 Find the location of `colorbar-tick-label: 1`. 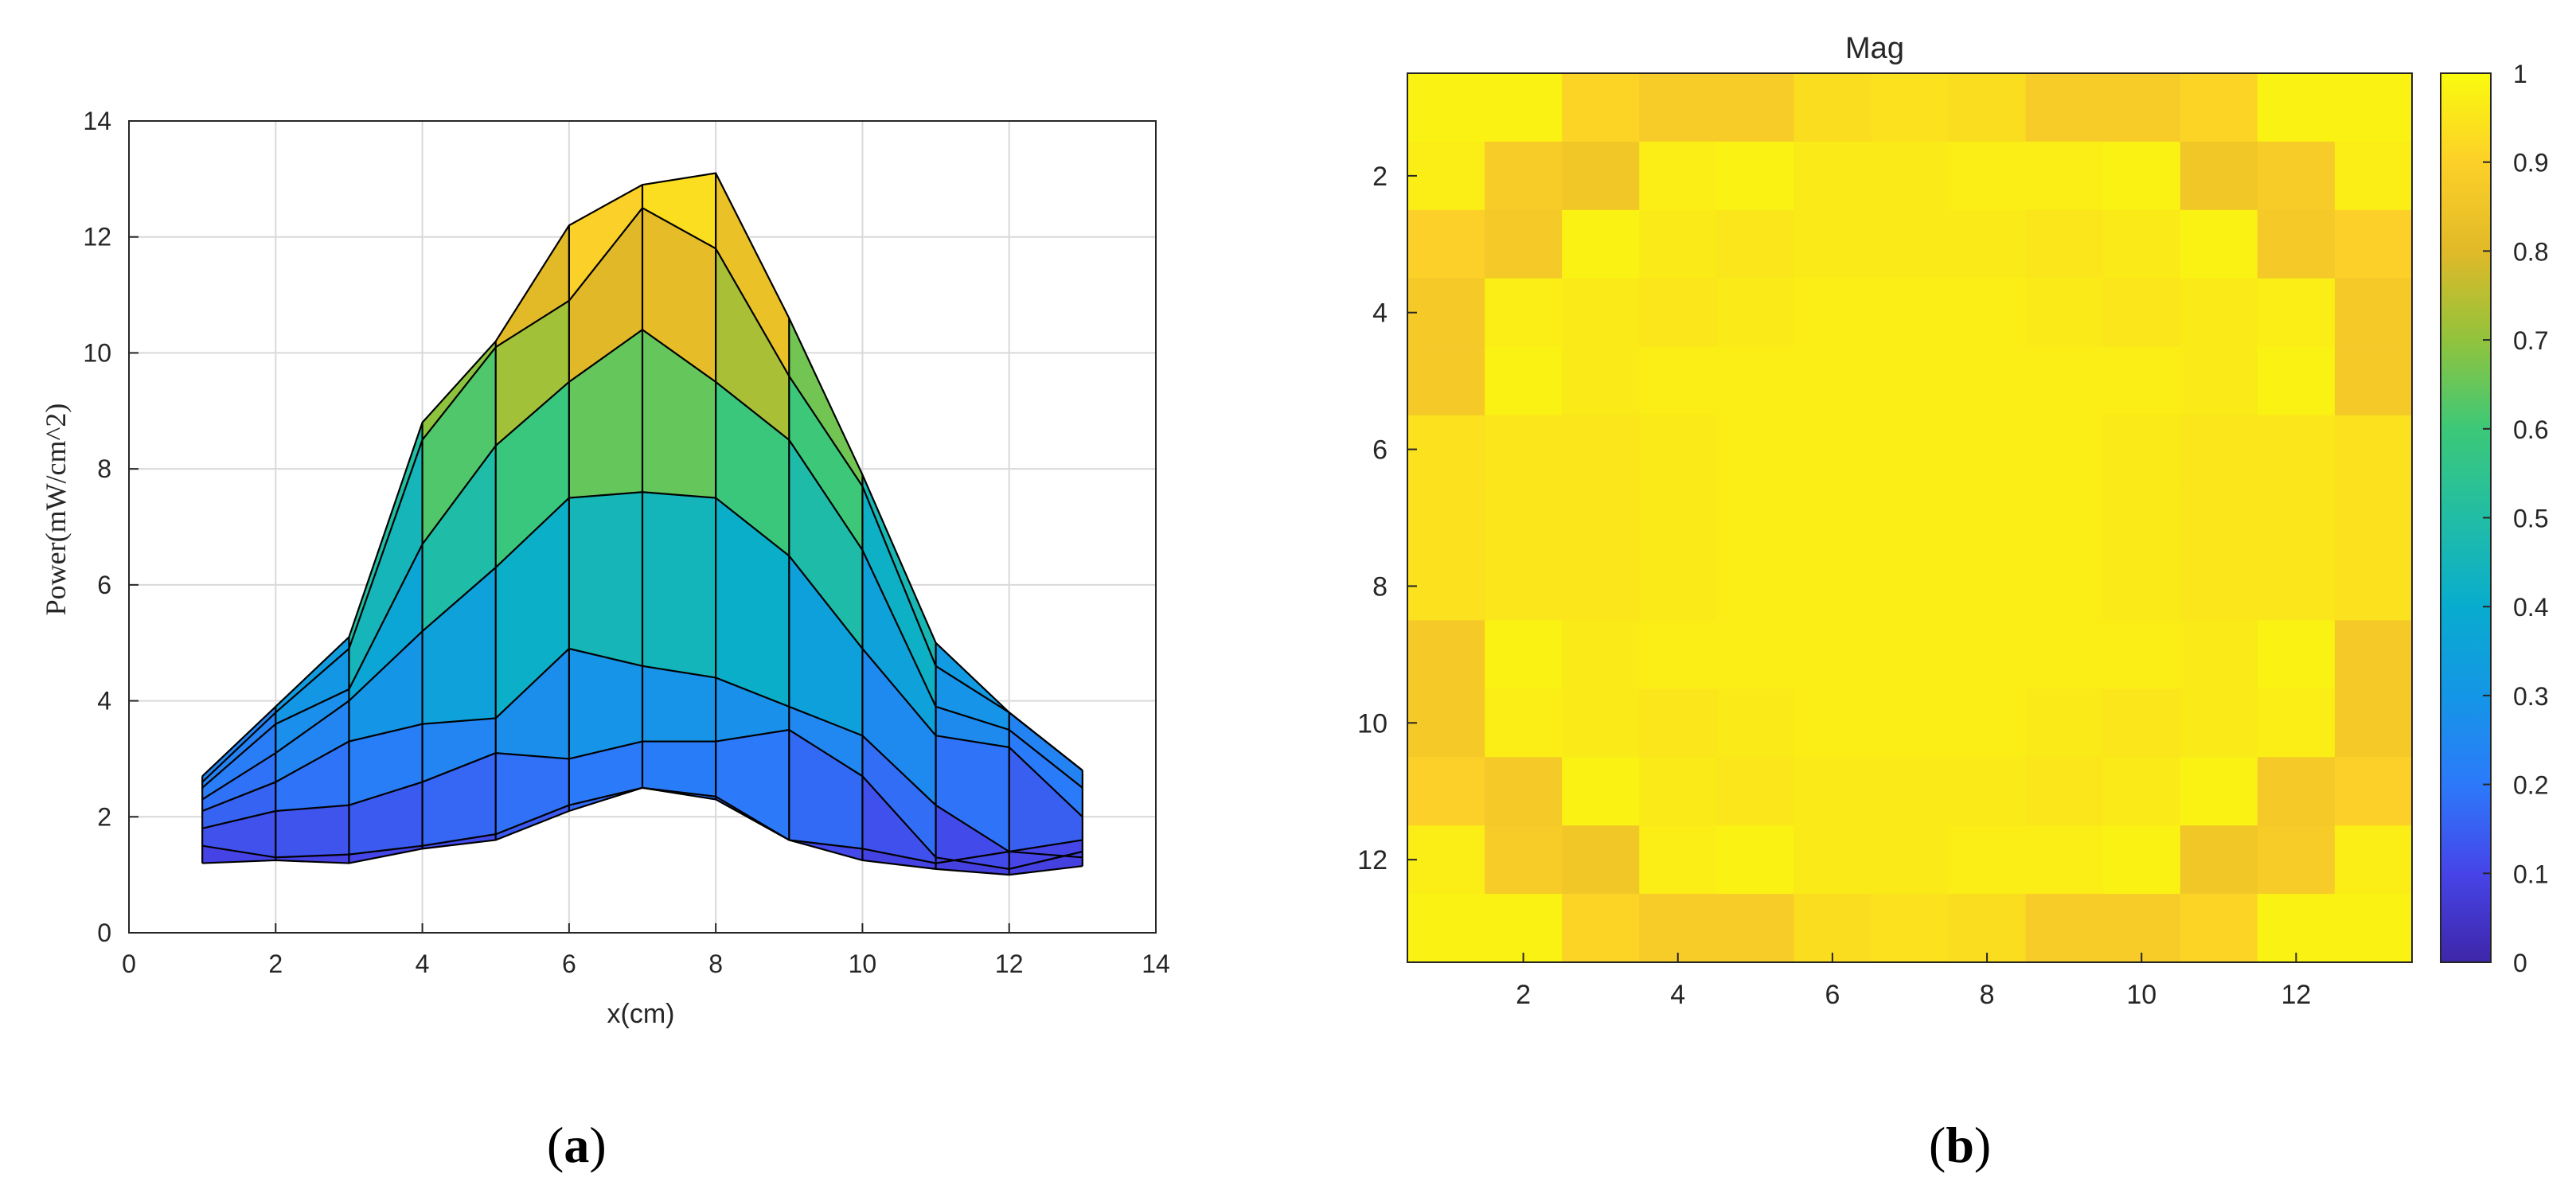

colorbar-tick-label: 1 is located at coordinates (2520, 74).